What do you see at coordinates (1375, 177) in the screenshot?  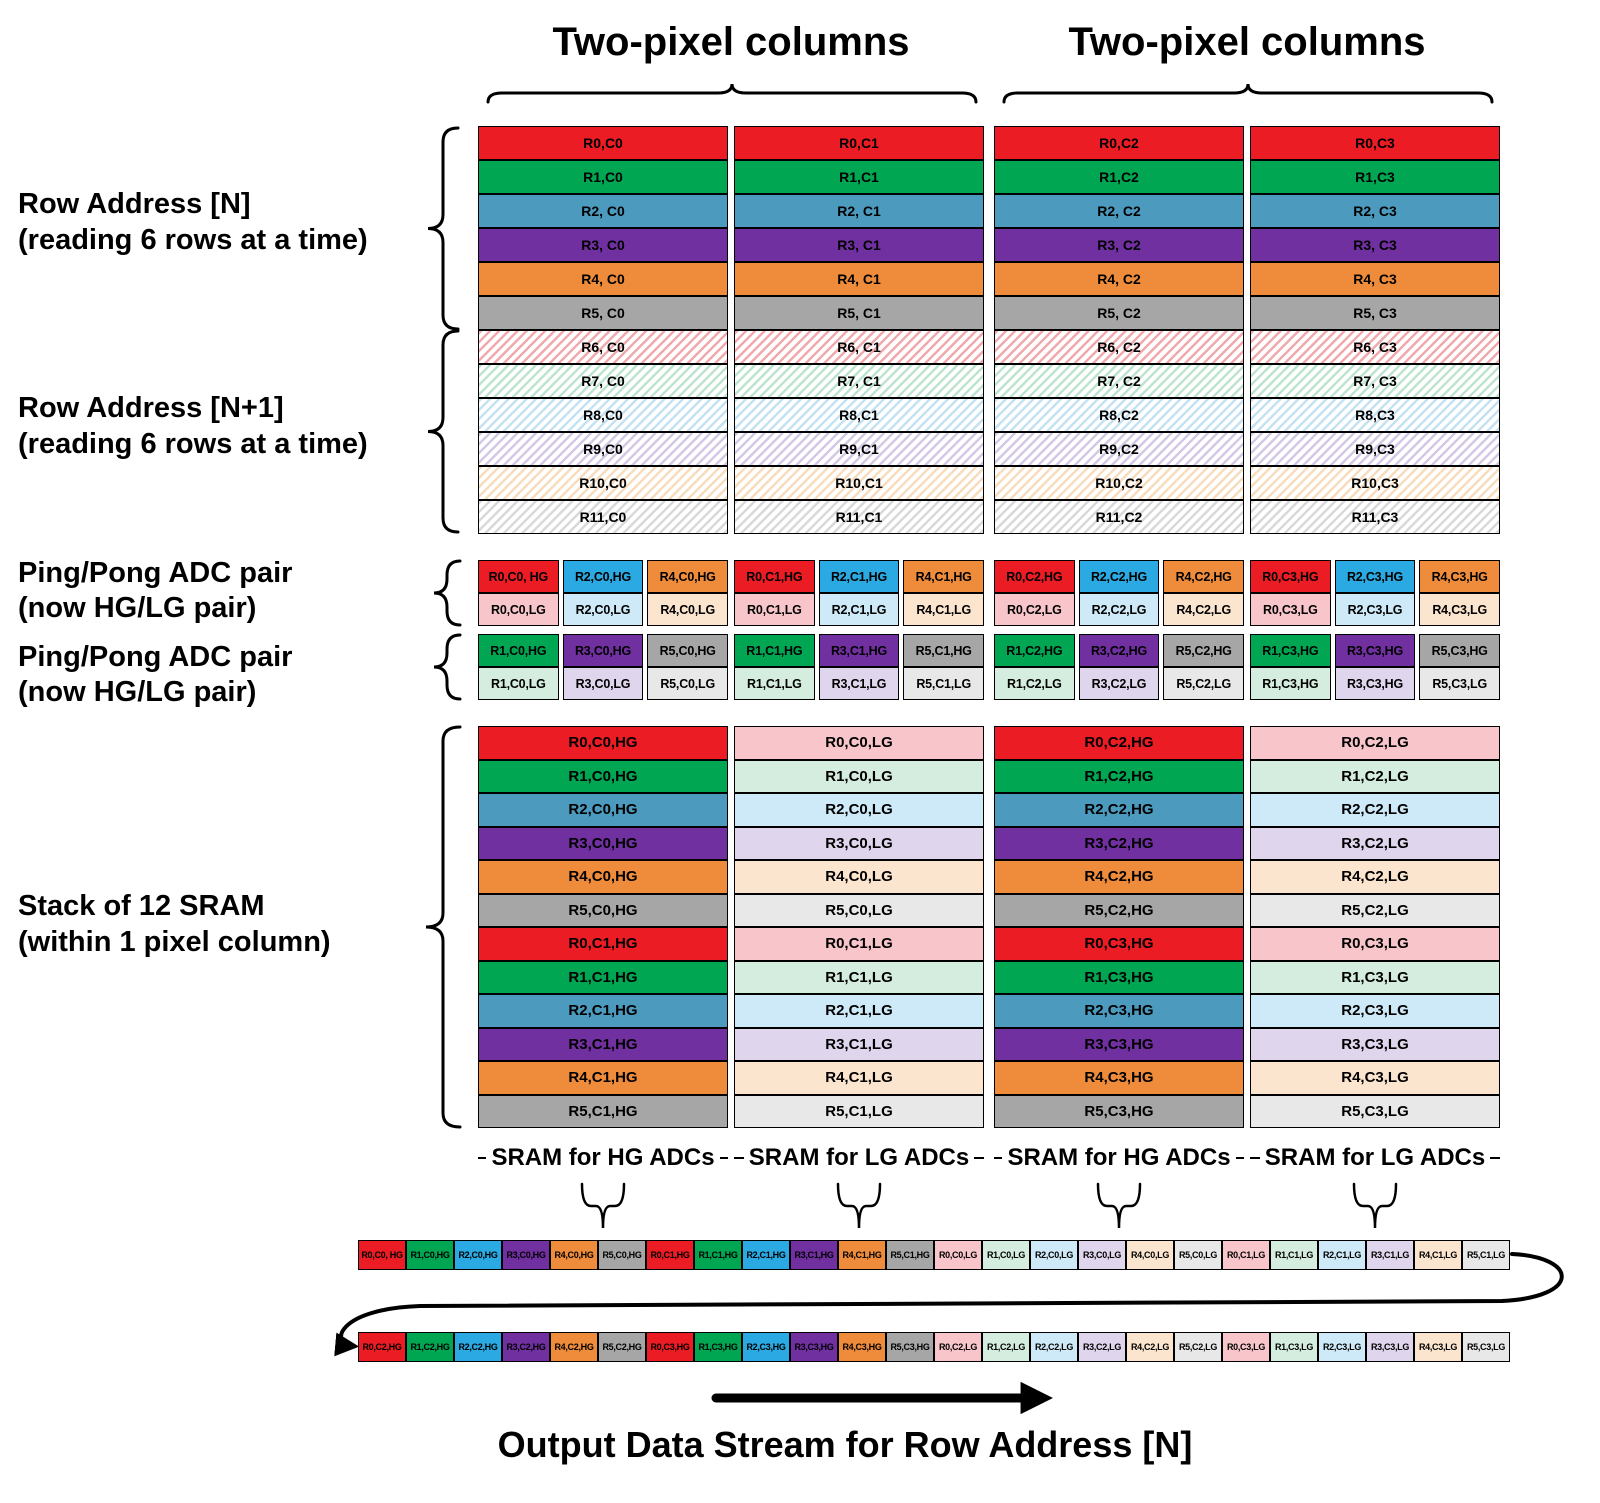 I see `pixel-cell: R1,C3` at bounding box center [1375, 177].